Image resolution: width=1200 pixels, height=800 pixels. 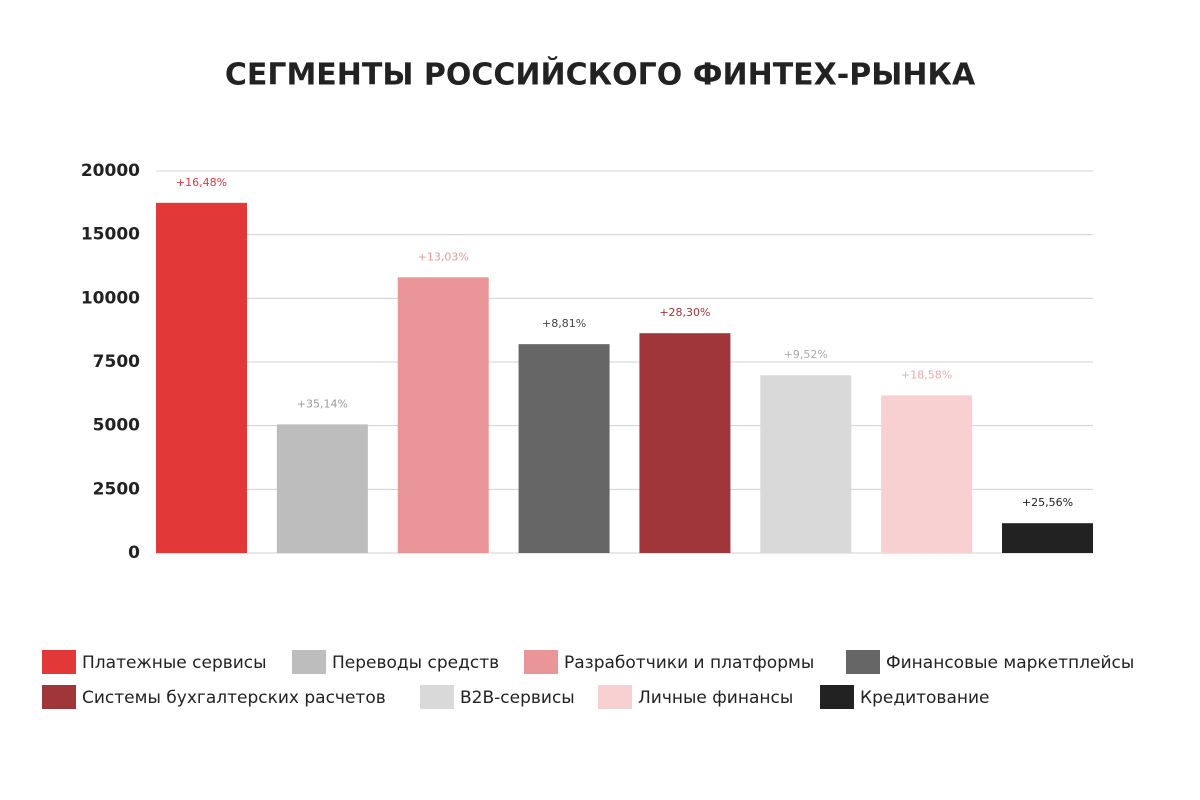 I want to click on bar-annotation: +9,52%, so click(x=806, y=354).